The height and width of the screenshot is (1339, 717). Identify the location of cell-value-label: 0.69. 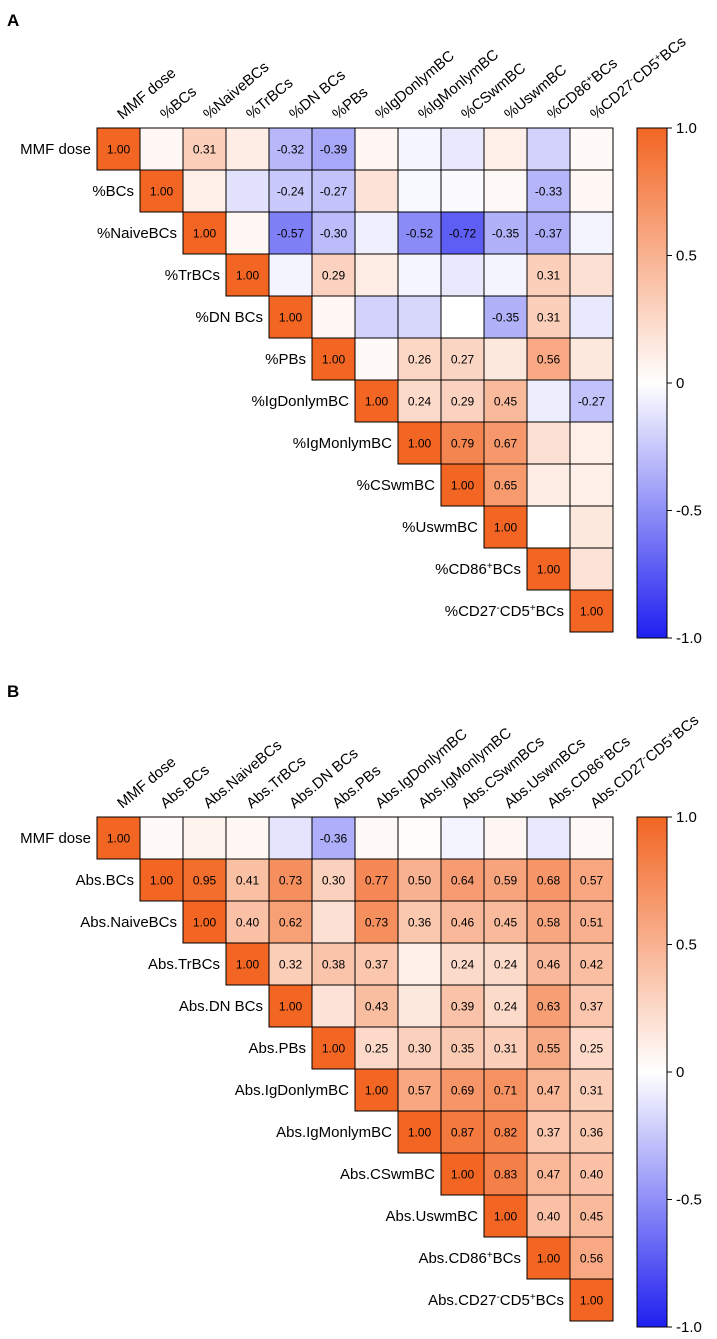
(463, 1091).